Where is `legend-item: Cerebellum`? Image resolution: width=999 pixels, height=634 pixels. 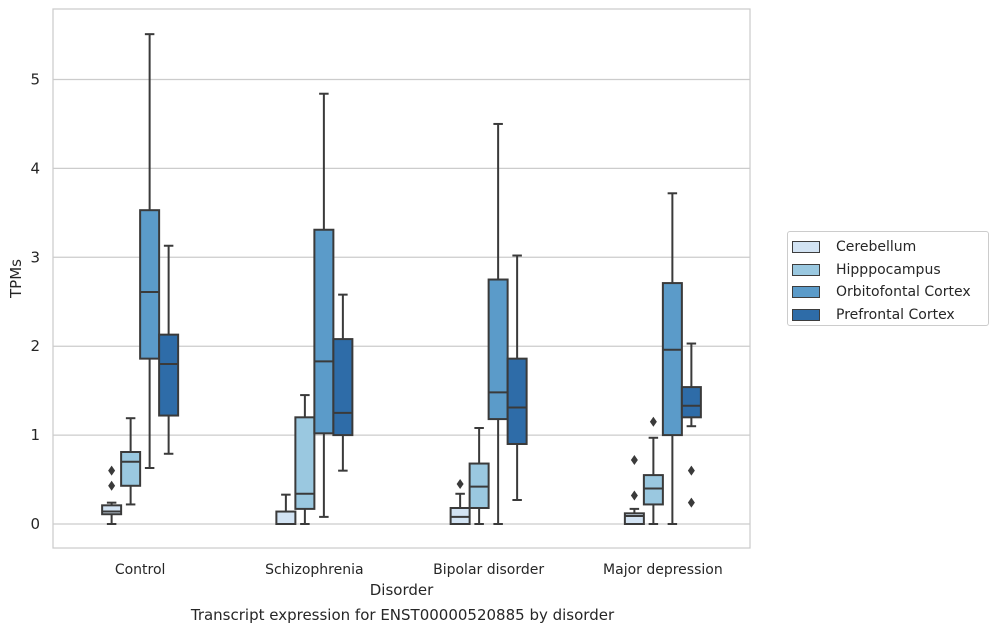 legend-item: Cerebellum is located at coordinates (890, 247).